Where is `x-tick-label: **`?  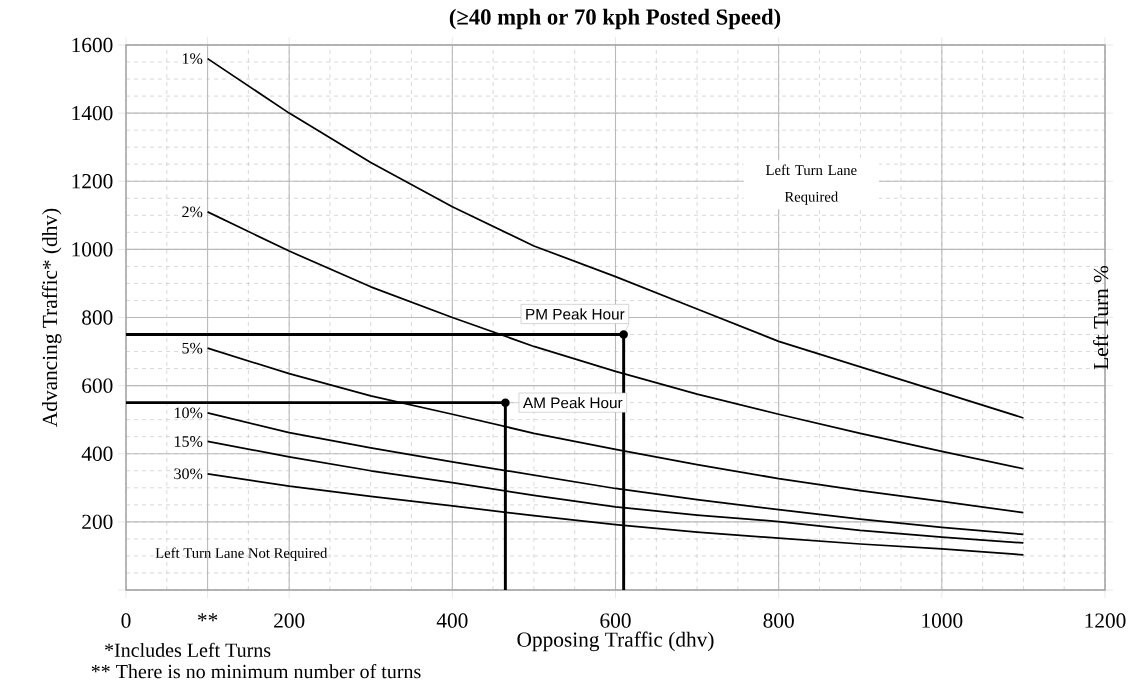 x-tick-label: ** is located at coordinates (207, 617).